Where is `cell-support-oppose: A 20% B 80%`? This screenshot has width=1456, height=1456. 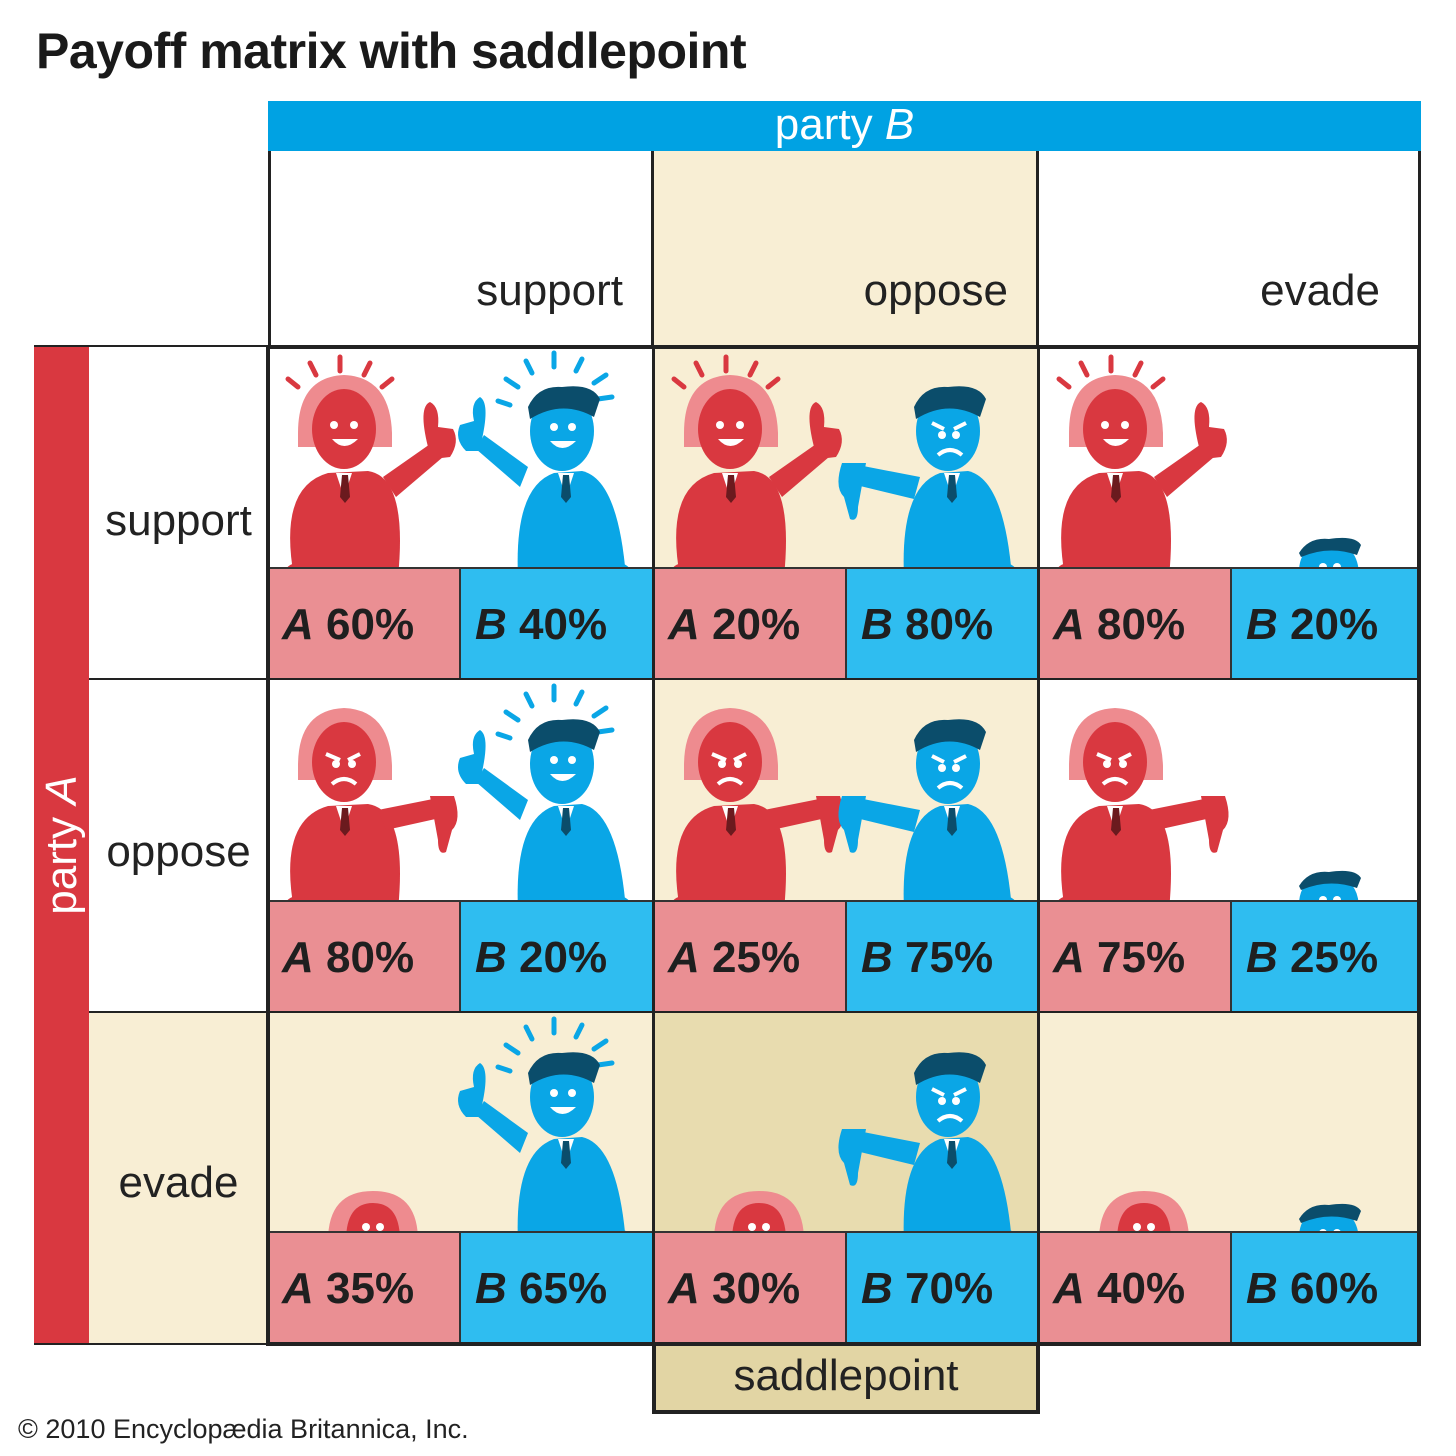 cell-support-oppose: A 20% B 80% is located at coordinates (846, 513).